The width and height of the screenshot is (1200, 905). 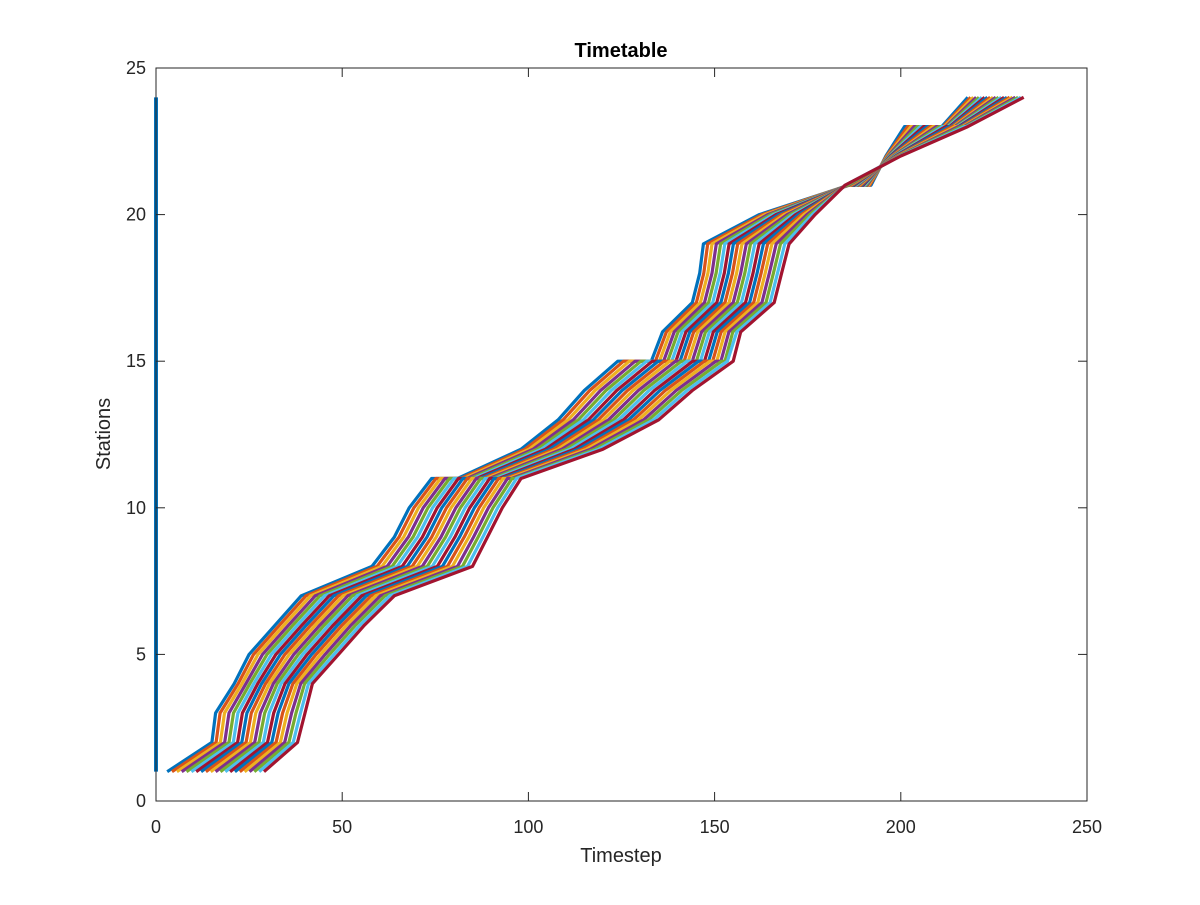 What do you see at coordinates (104, 434) in the screenshot?
I see `y-axis-label: Stations` at bounding box center [104, 434].